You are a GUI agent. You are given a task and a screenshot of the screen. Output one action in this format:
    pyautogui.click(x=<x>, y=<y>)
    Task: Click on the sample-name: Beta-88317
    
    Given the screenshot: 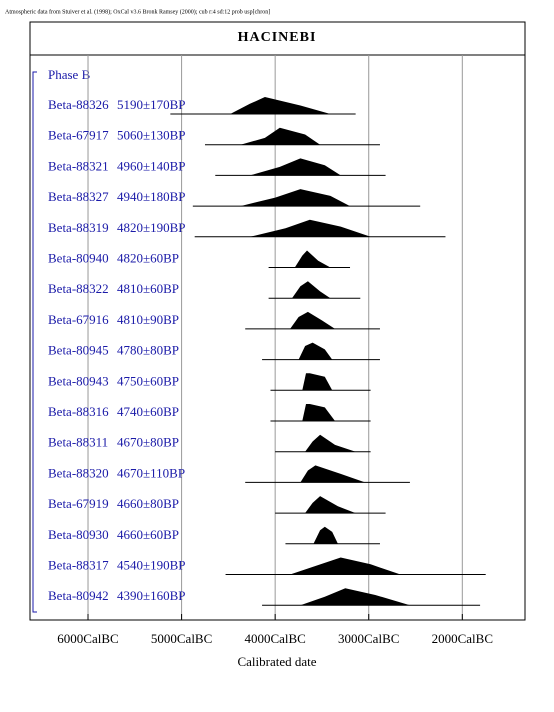 What is the action you would take?
    pyautogui.click(x=78, y=564)
    